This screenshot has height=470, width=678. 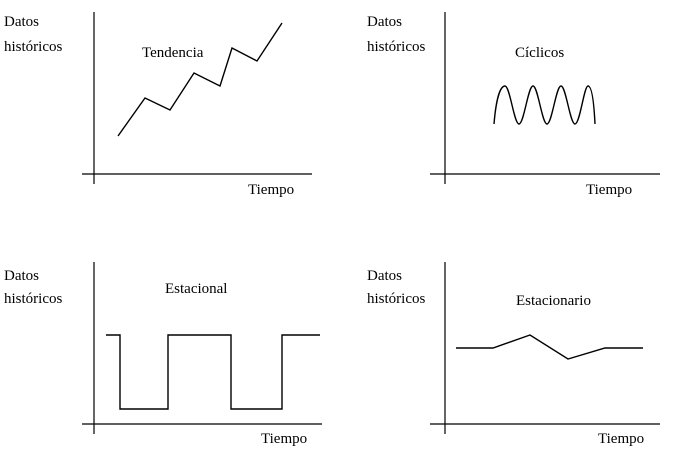 I want to click on stationary-curve, so click(x=549, y=347).